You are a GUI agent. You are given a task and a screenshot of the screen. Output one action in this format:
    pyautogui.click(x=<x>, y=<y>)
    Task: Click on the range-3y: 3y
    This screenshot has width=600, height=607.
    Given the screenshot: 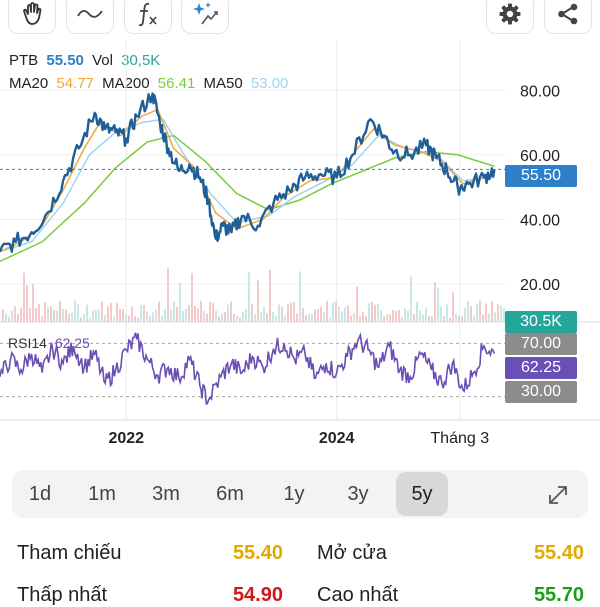 What is the action you would take?
    pyautogui.click(x=358, y=494)
    